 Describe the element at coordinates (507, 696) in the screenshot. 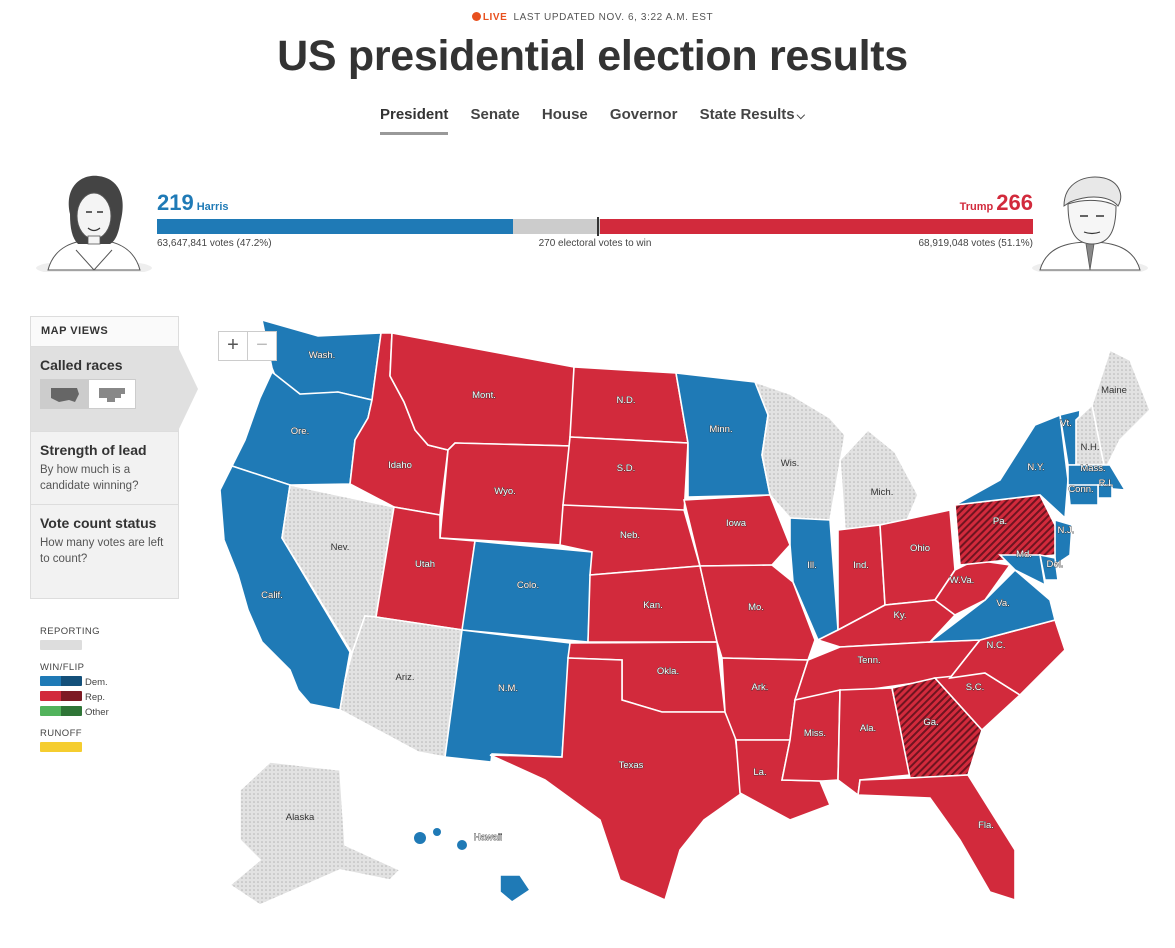

I see `state-n-m` at that location.